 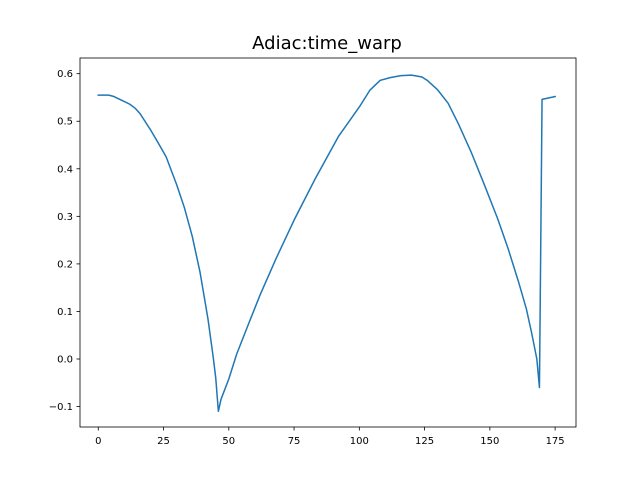 What do you see at coordinates (65, 217) in the screenshot?
I see `y-tick-label: 0.3` at bounding box center [65, 217].